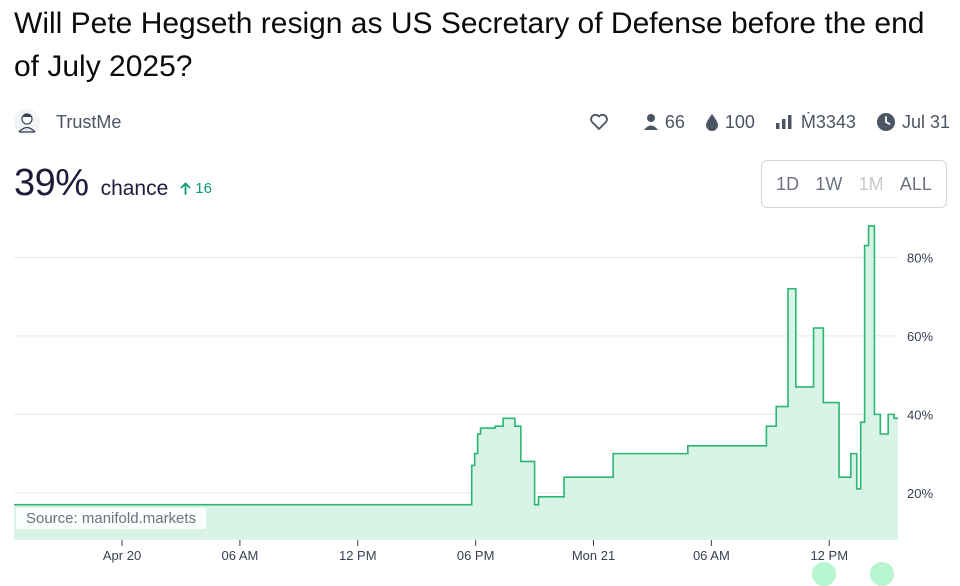 The image size is (960, 586). What do you see at coordinates (783, 122) in the screenshot?
I see `bar-chart-icon` at bounding box center [783, 122].